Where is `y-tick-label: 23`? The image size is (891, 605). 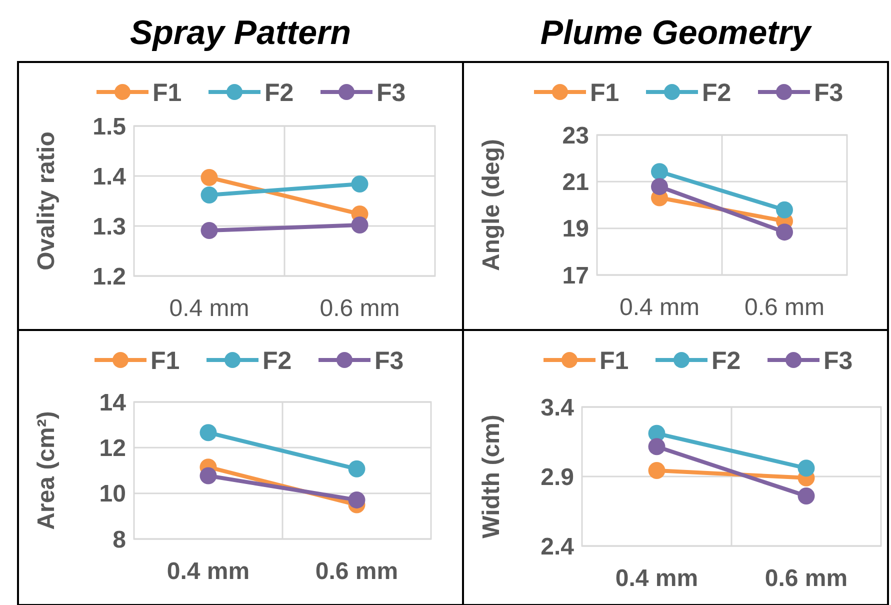
y-tick-label: 23 is located at coordinates (575, 136).